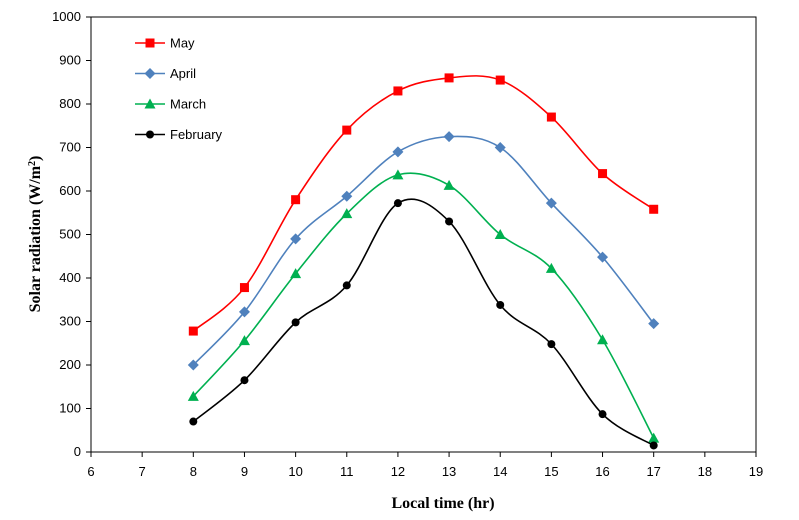  I want to click on legend-marker-march, so click(150, 103).